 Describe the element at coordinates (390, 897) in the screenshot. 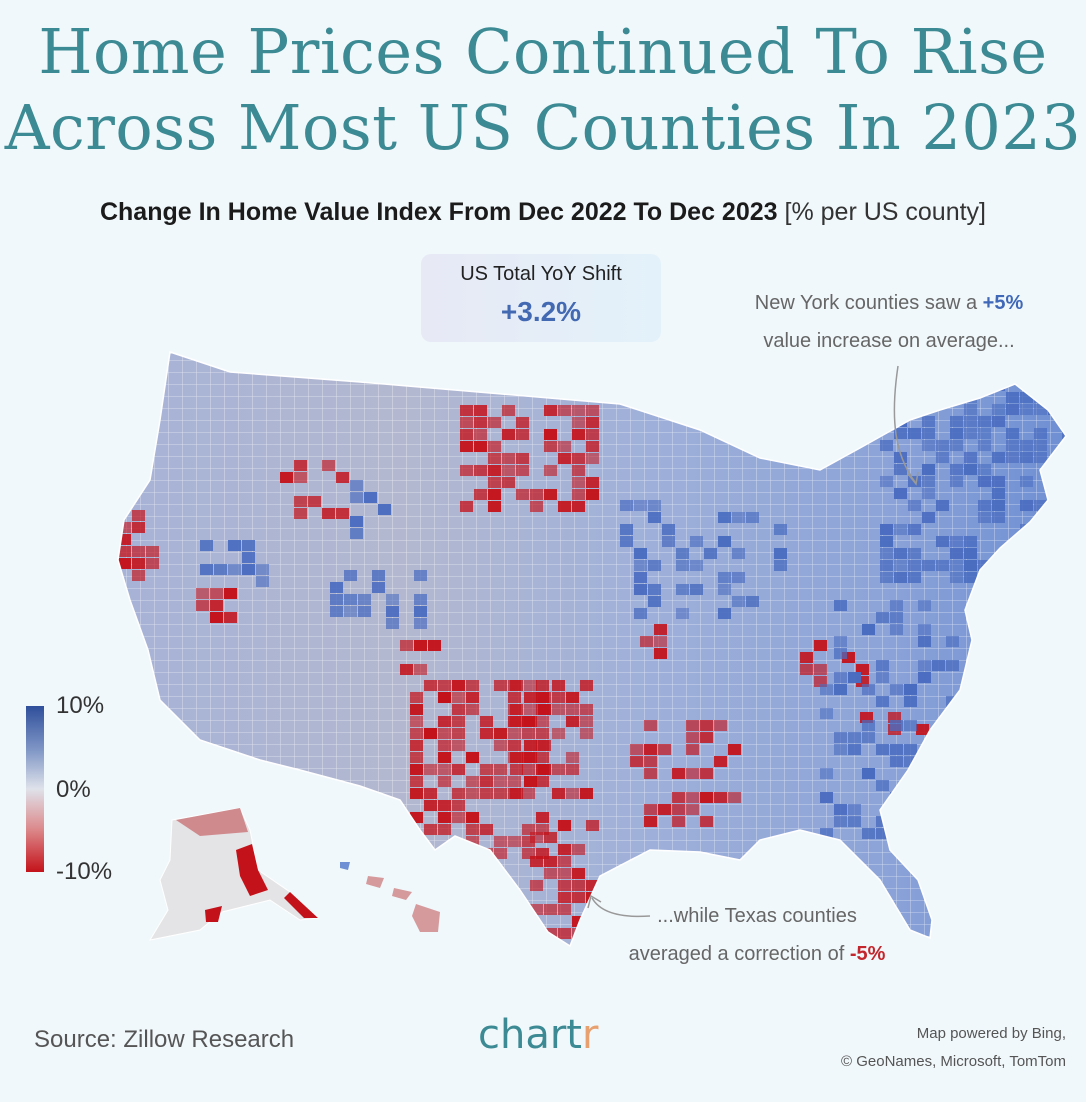

I see `hawaii` at that location.